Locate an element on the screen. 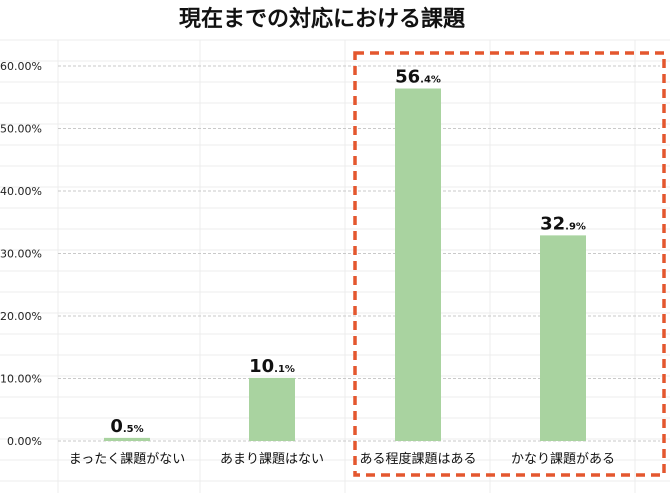  y-tick-label: 60.00% is located at coordinates (21, 66).